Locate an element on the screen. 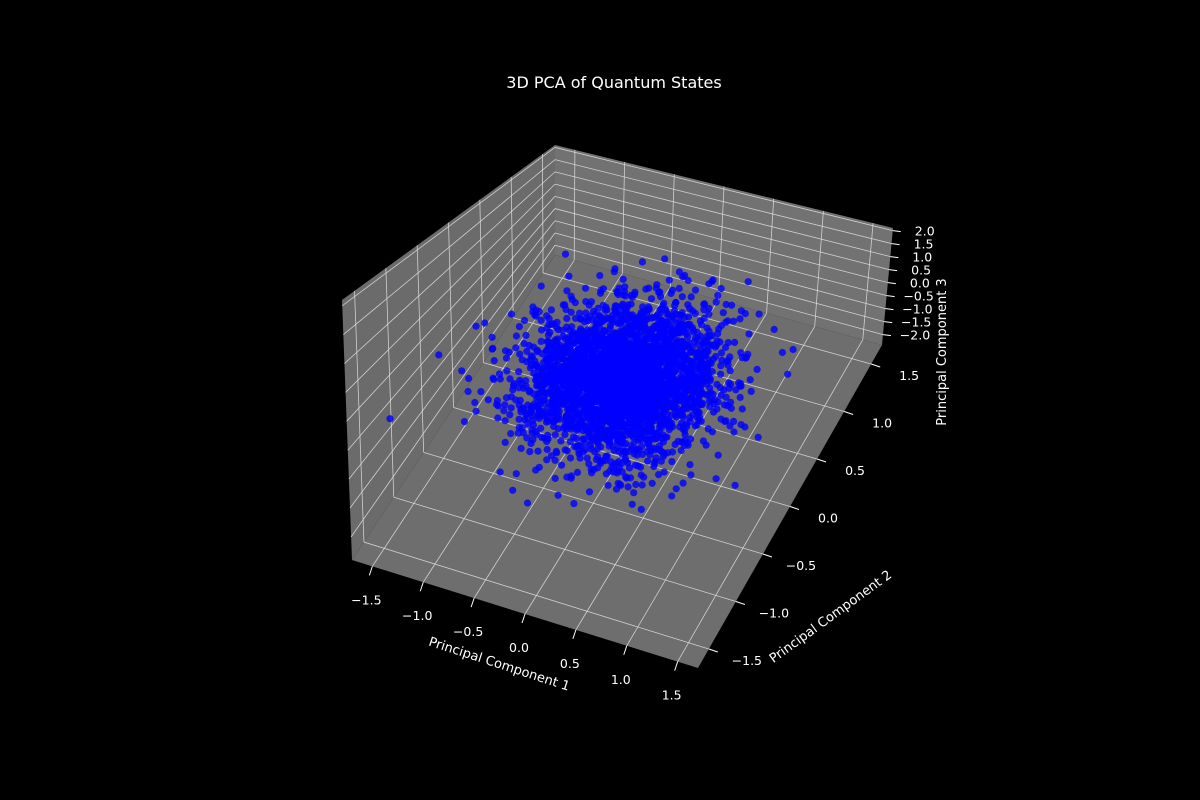 The image size is (1200, 800). y-tick-label: −0.5 is located at coordinates (801, 565).